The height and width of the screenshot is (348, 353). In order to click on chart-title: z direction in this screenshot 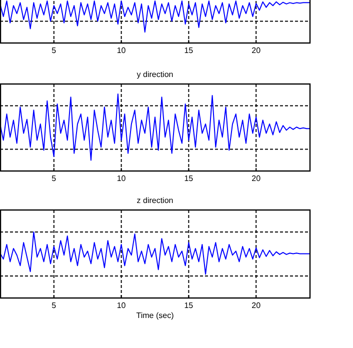, I will do `click(155, 200)`.